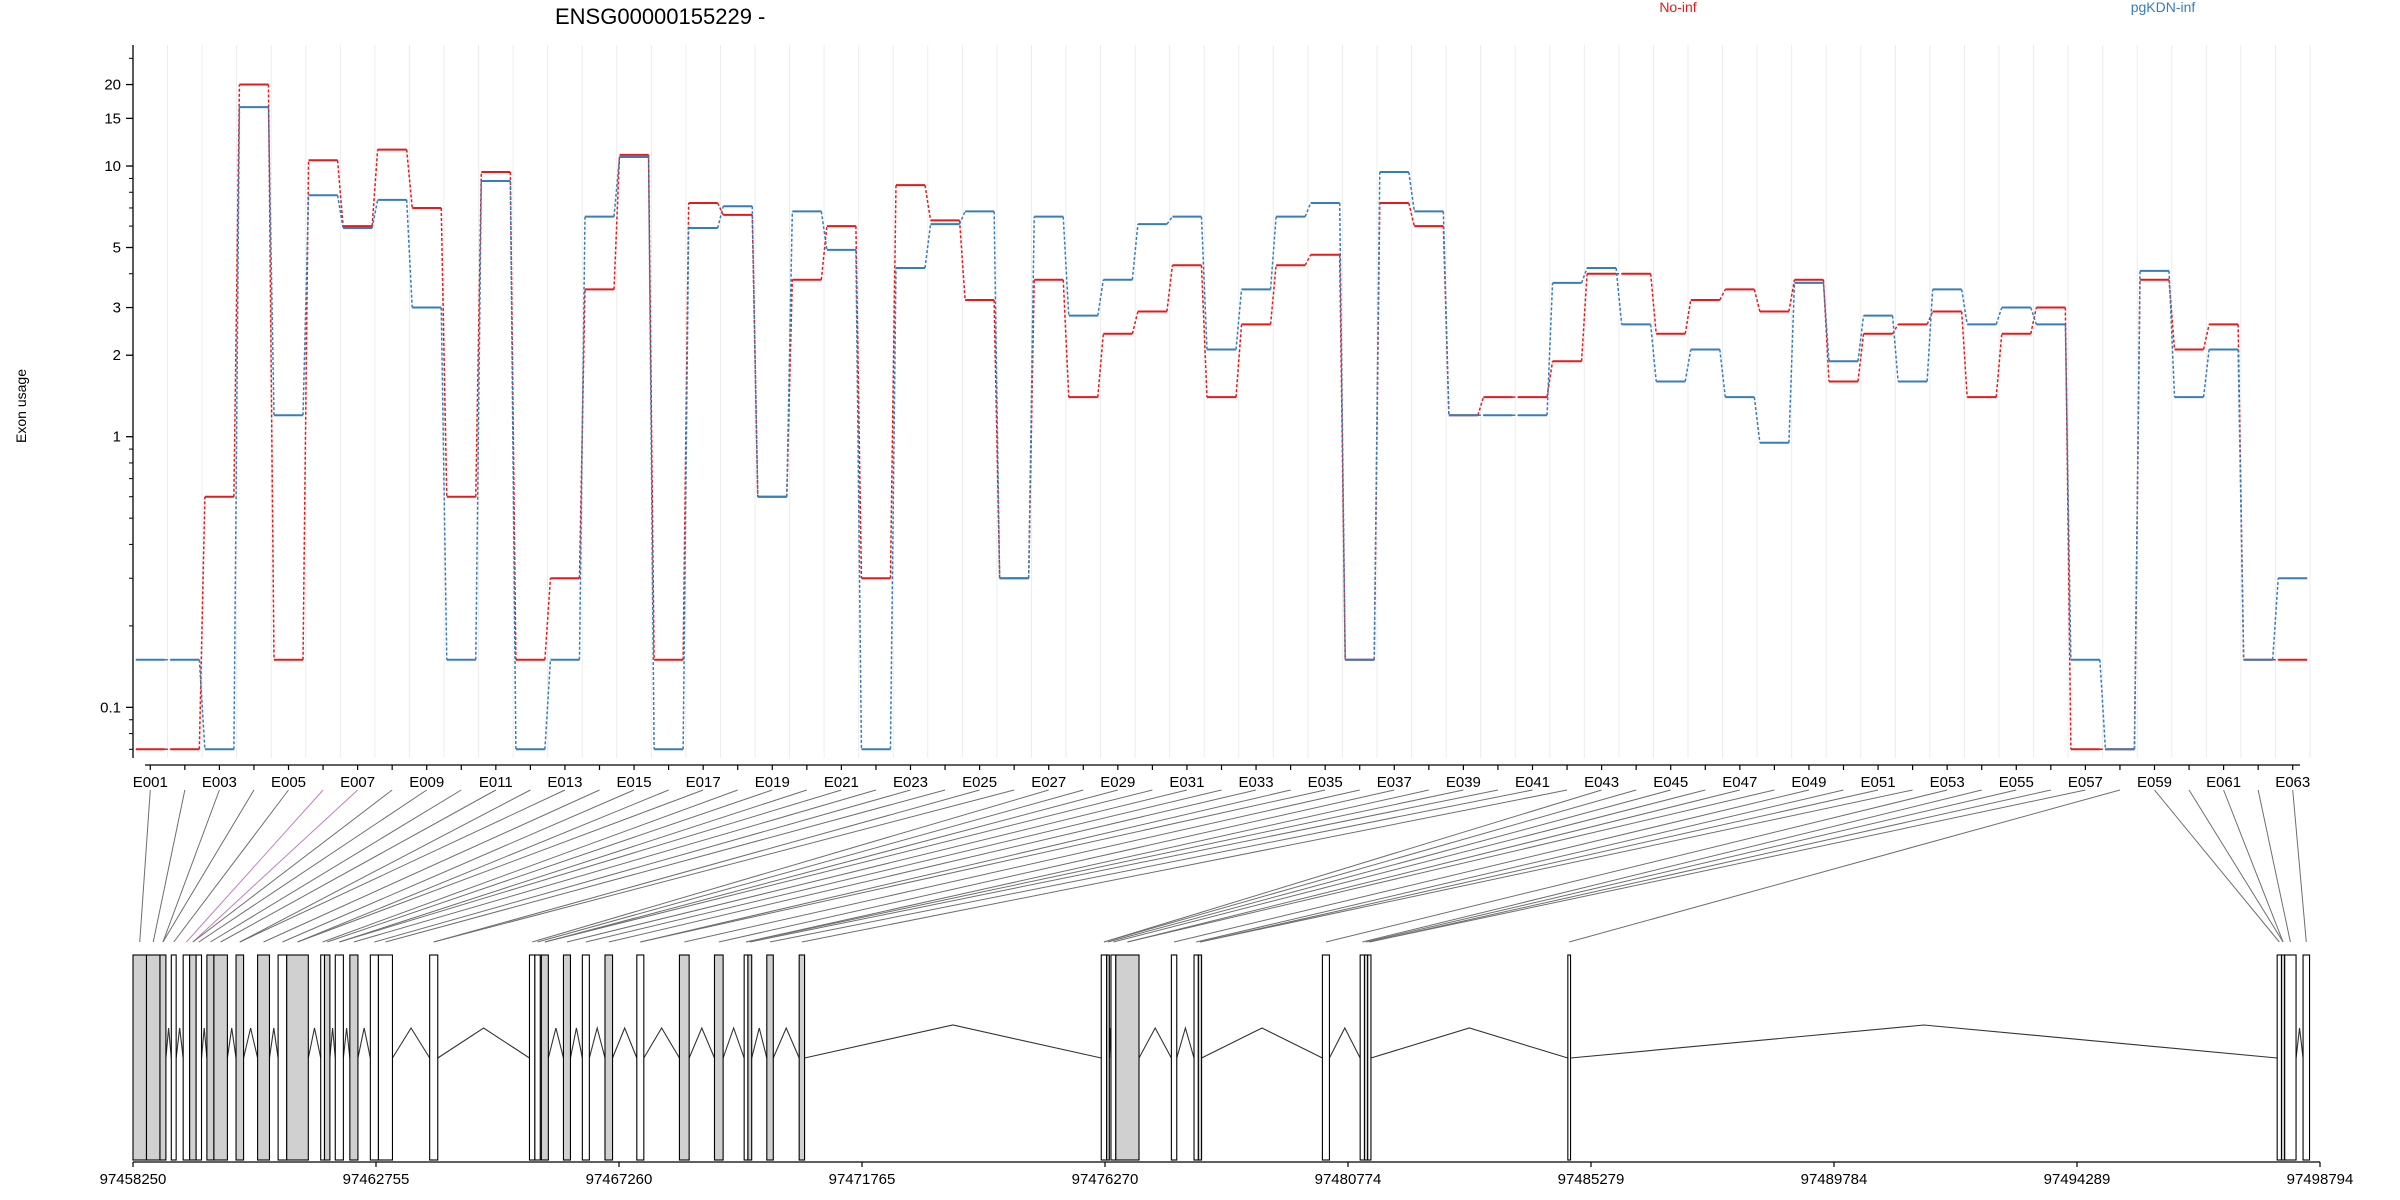 This screenshot has height=1200, width=2400. Describe the element at coordinates (117, 355) in the screenshot. I see `y-tick-label: 2` at that location.